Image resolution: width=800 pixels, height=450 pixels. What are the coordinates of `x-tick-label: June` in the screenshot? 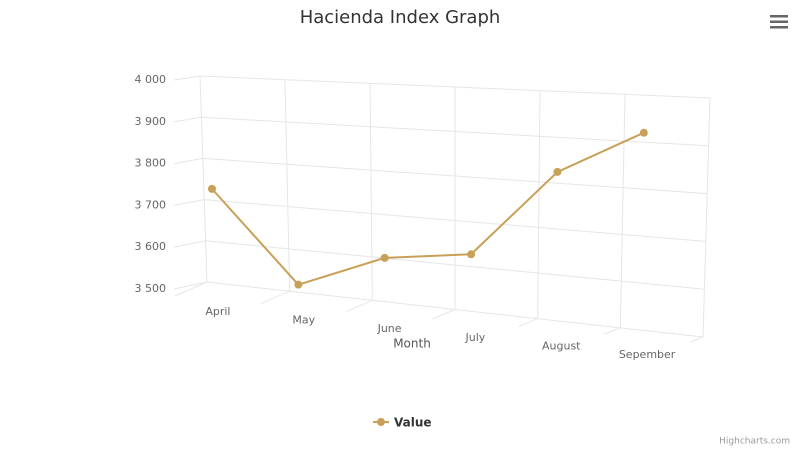 It's located at (389, 328).